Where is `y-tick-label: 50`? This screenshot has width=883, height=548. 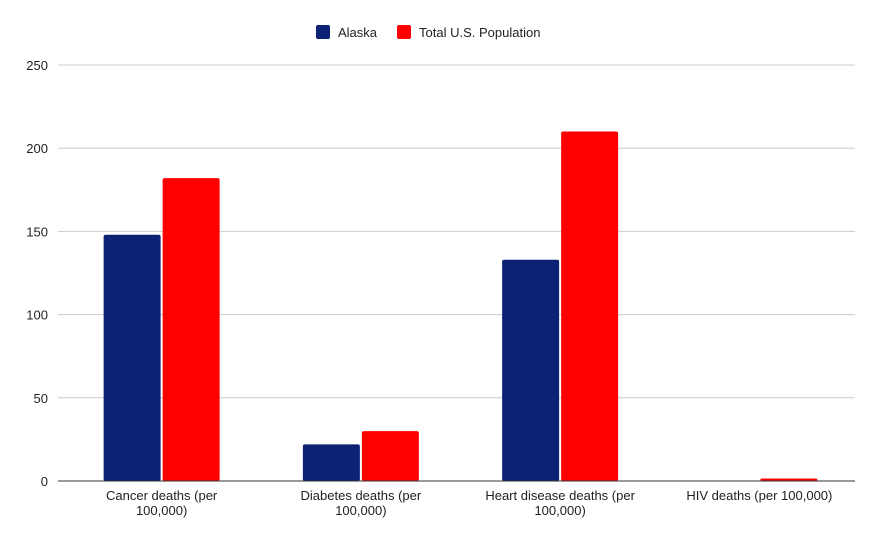 y-tick-label: 50 is located at coordinates (41, 398).